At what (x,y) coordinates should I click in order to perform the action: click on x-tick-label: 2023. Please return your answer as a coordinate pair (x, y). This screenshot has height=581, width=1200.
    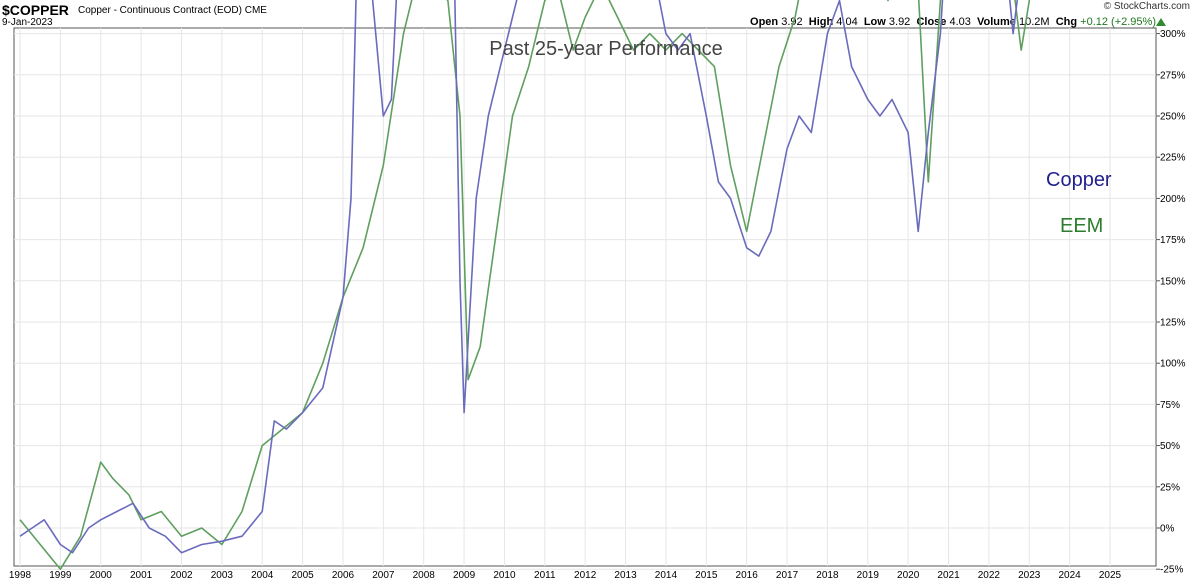
    Looking at the image, I should click on (1029, 575).